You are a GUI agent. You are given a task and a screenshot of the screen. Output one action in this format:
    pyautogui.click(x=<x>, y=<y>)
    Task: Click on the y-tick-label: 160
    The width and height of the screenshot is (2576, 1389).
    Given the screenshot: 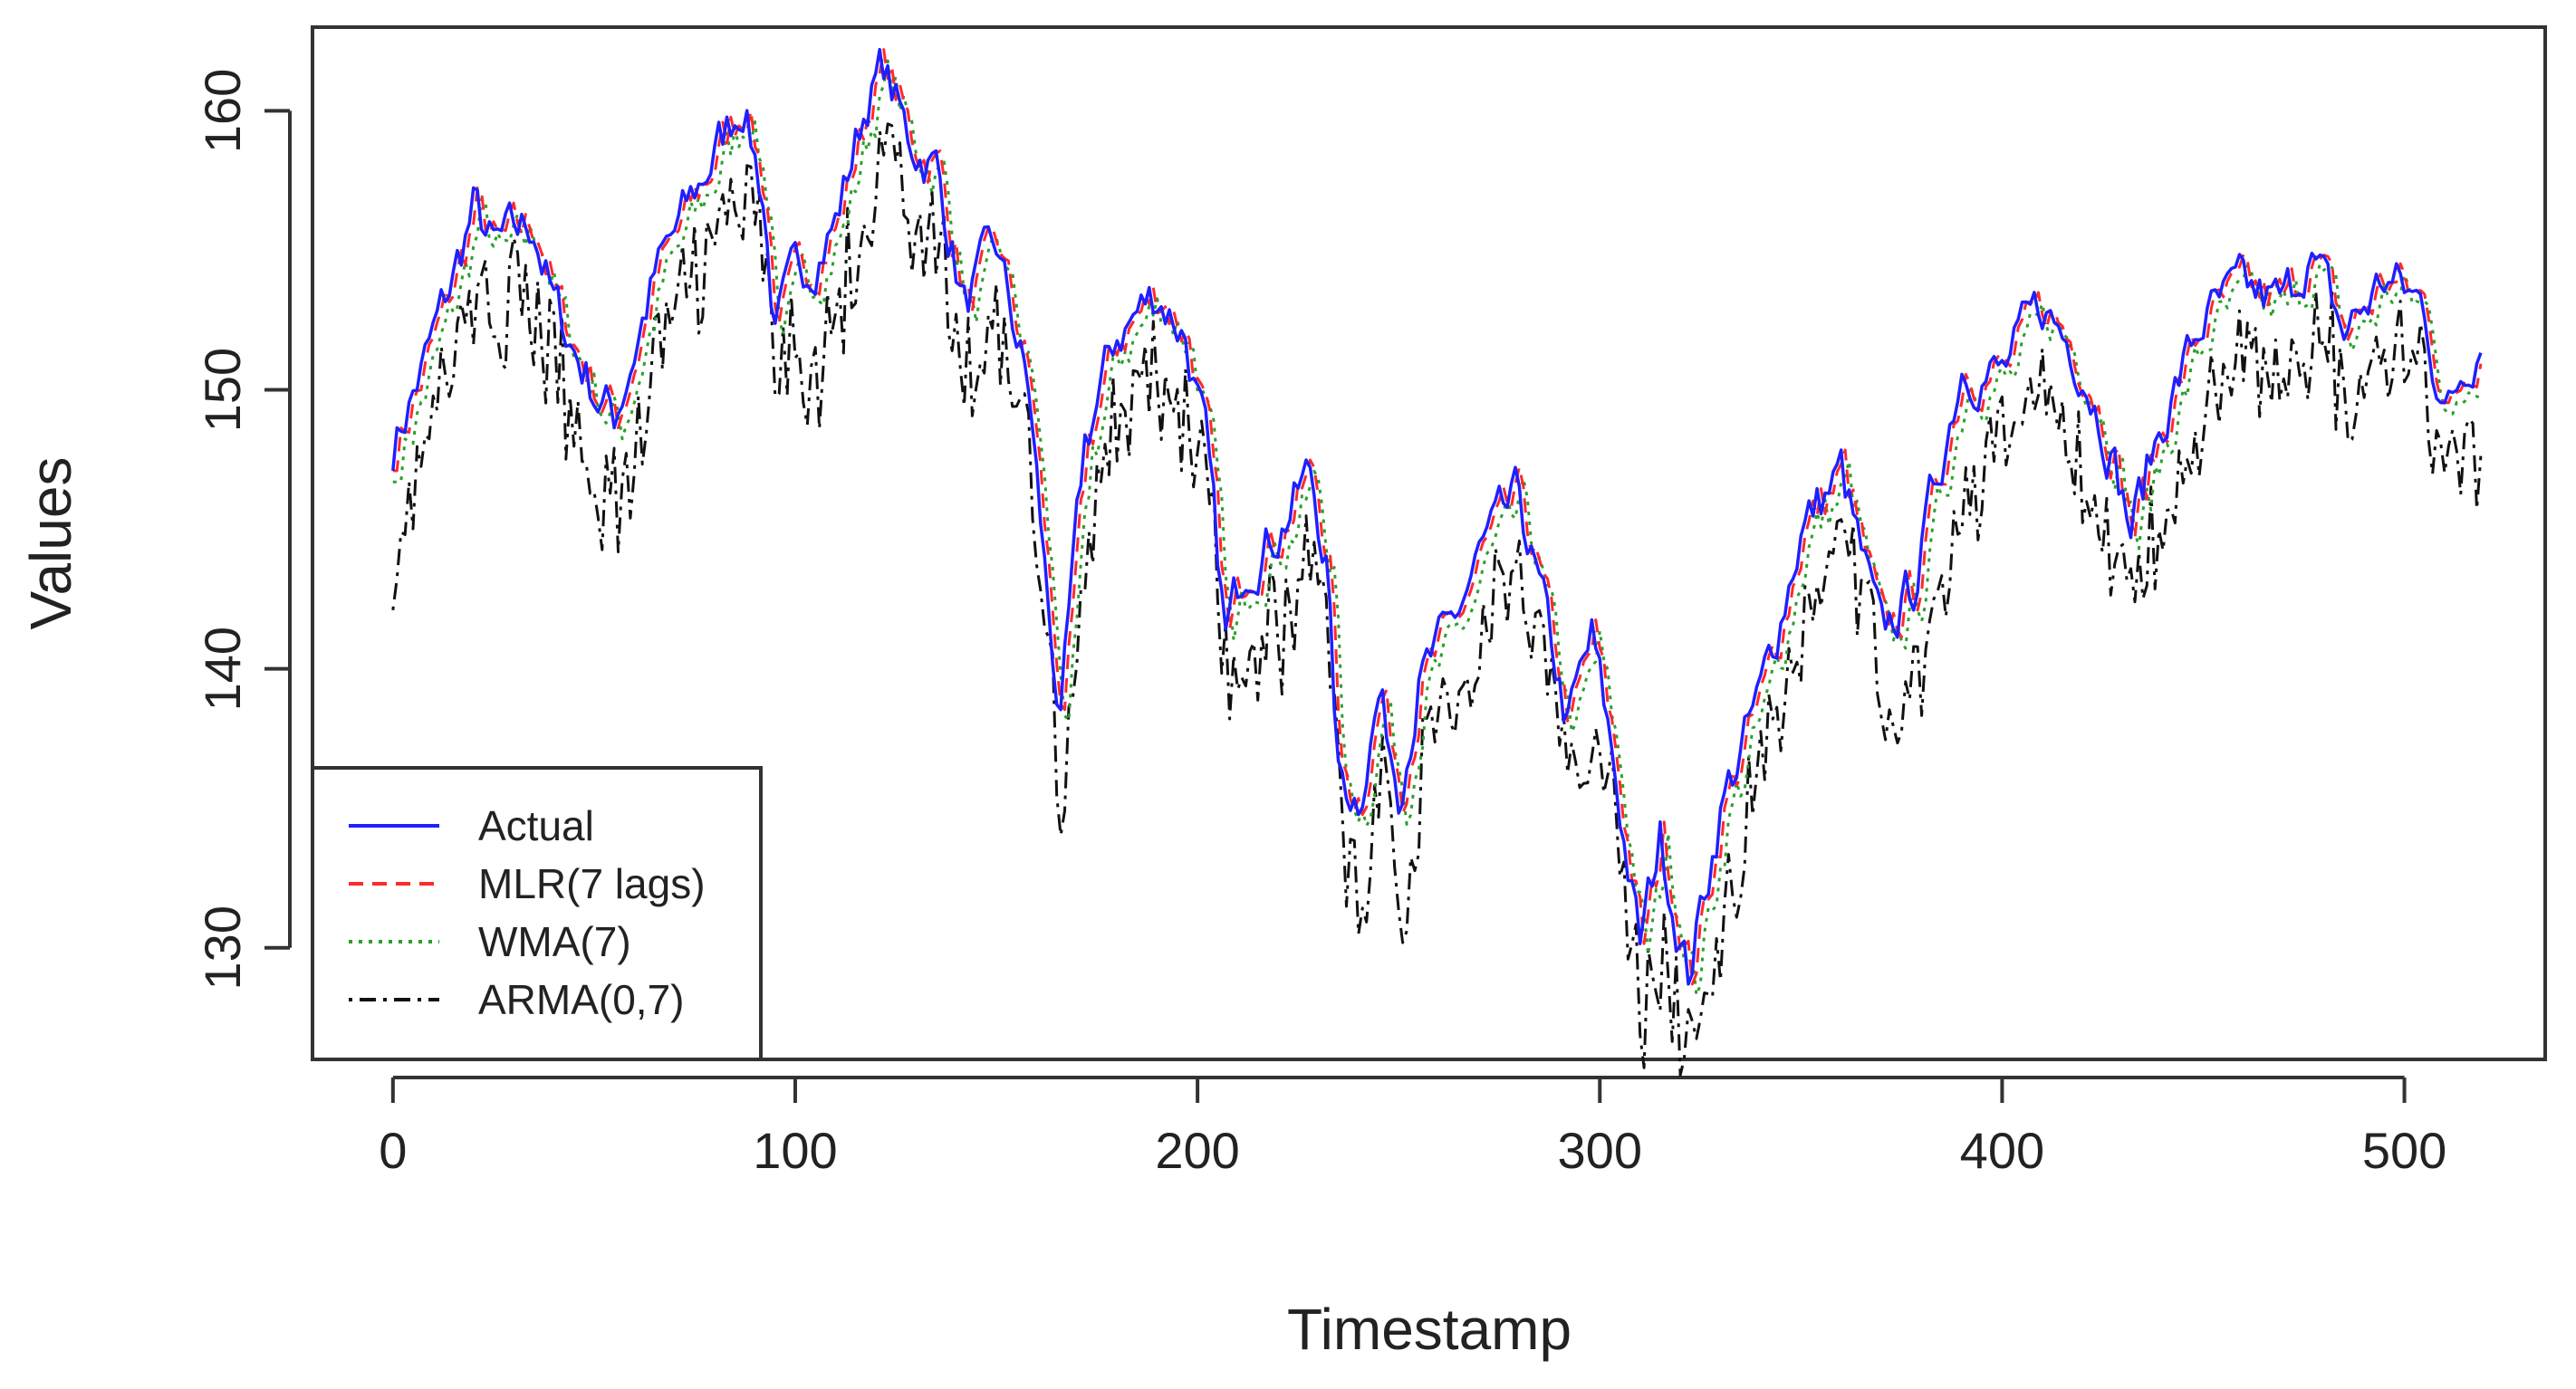 What is the action you would take?
    pyautogui.click(x=222, y=111)
    